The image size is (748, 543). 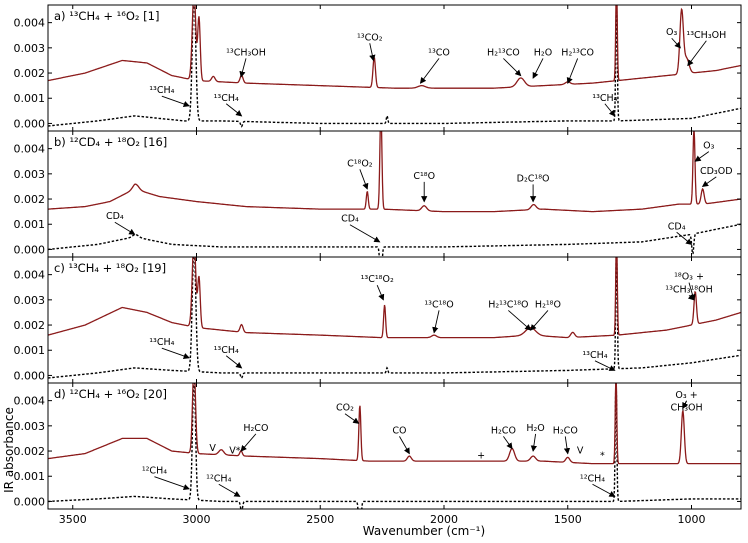 What do you see at coordinates (320, 519) in the screenshot?
I see `x-tick-label: 2500` at bounding box center [320, 519].